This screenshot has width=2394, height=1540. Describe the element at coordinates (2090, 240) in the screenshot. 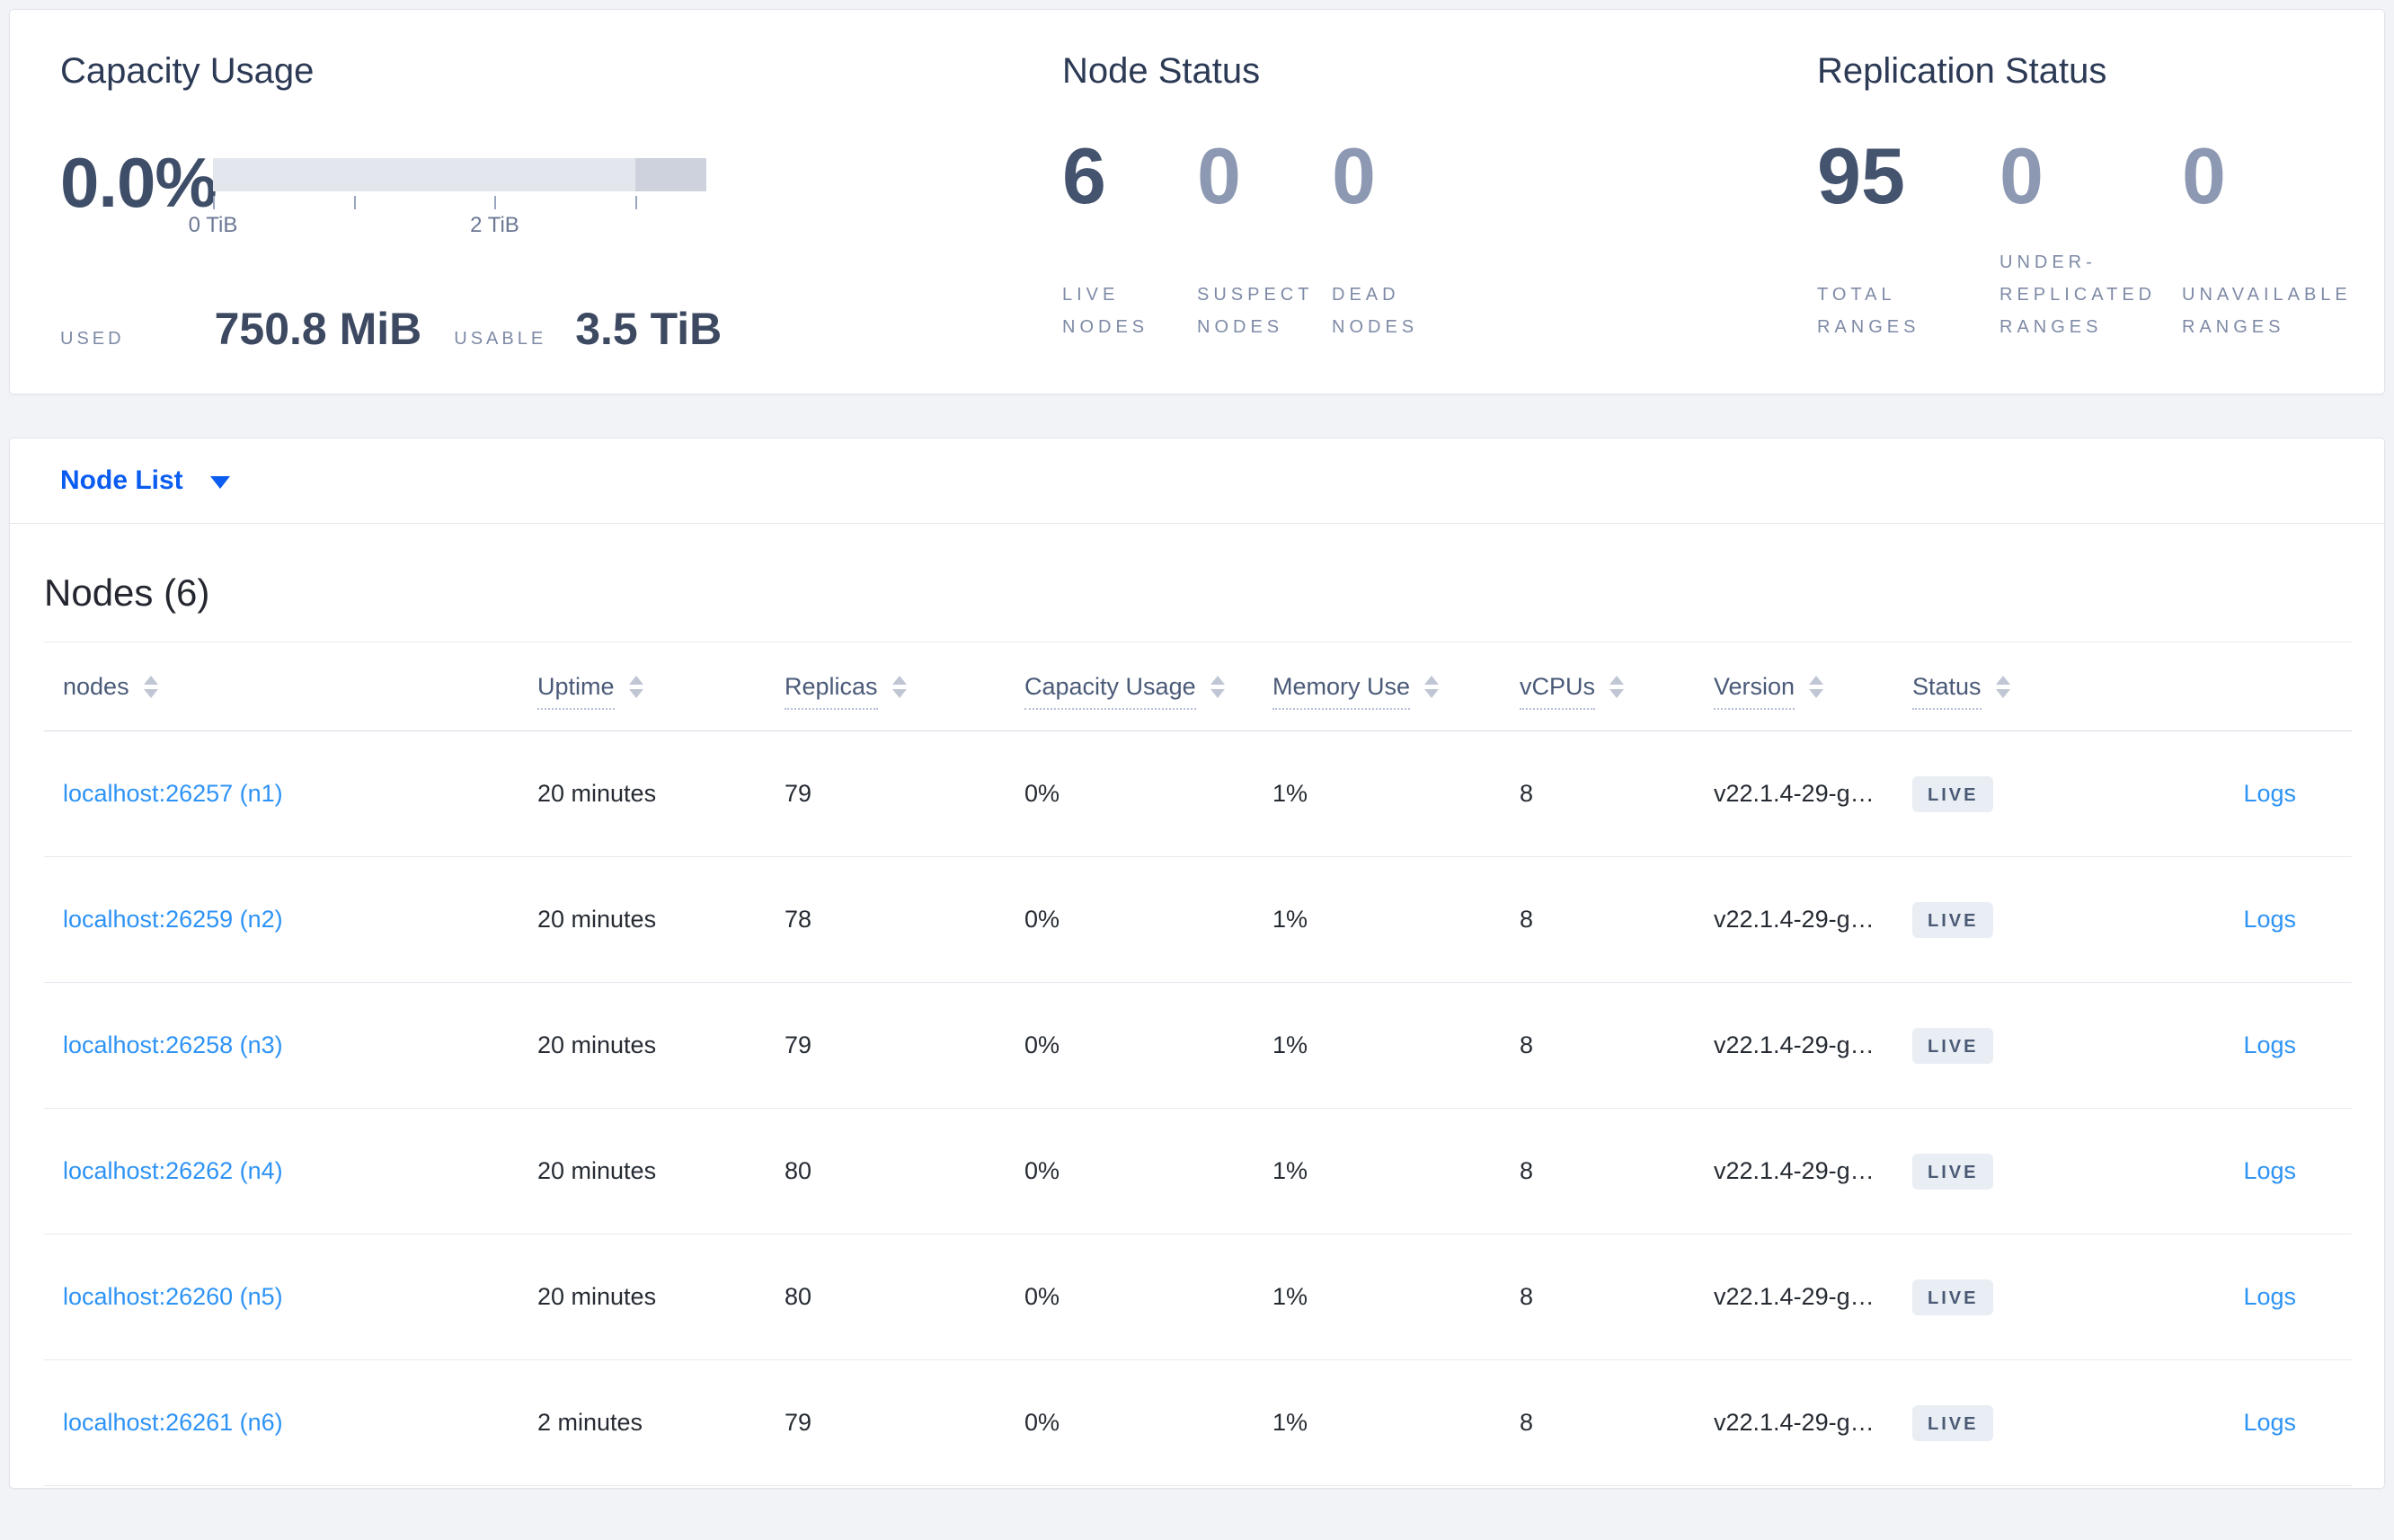

I see `summary-stat: 0 UNDER-REPLICATED RANGES` at that location.